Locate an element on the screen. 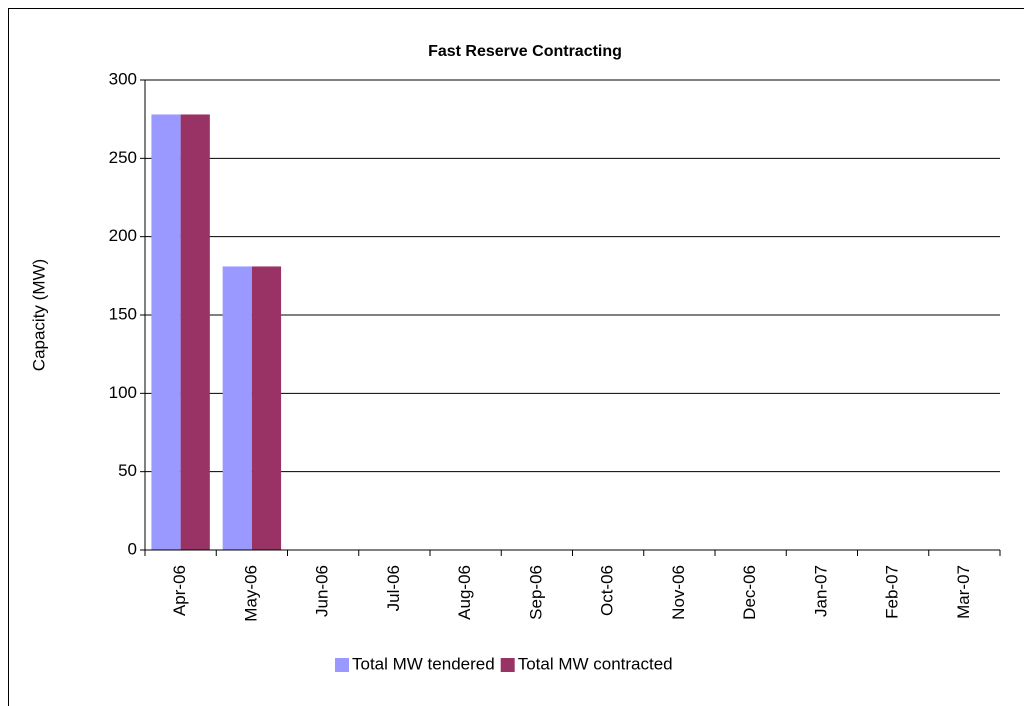 This screenshot has height=706, width=1024. x-tick-label: Oct-06 is located at coordinates (607, 590).